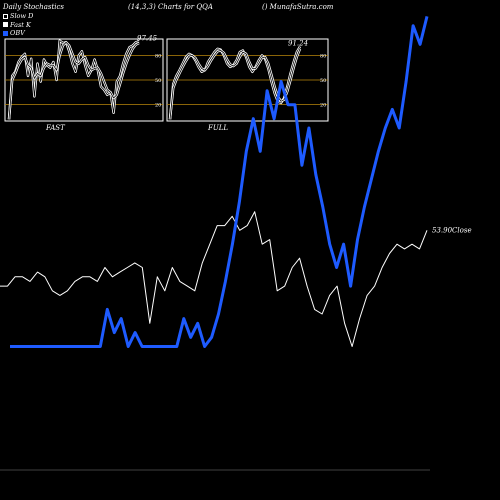 The image size is (500, 500). What do you see at coordinates (5, 25) in the screenshot?
I see `legend-swatch-white` at bounding box center [5, 25].